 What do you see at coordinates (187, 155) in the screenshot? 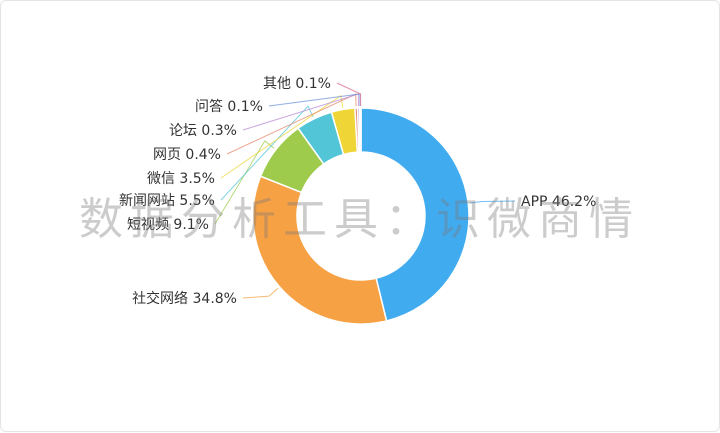
I see `slice-label-6: 网页 0.4%` at bounding box center [187, 155].